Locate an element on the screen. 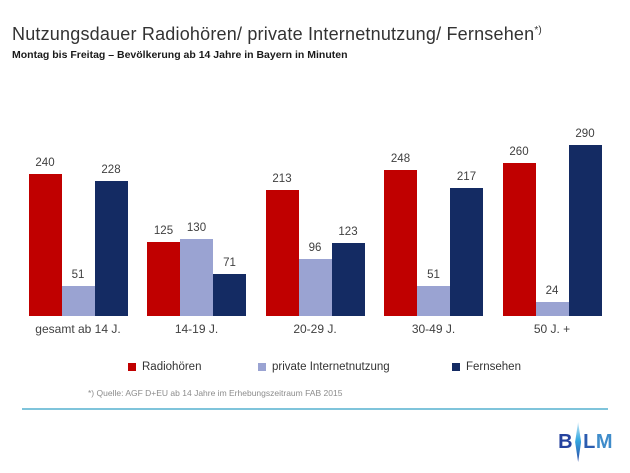 The width and height of the screenshot is (630, 473). bar-column: 96 is located at coordinates (315, 279).